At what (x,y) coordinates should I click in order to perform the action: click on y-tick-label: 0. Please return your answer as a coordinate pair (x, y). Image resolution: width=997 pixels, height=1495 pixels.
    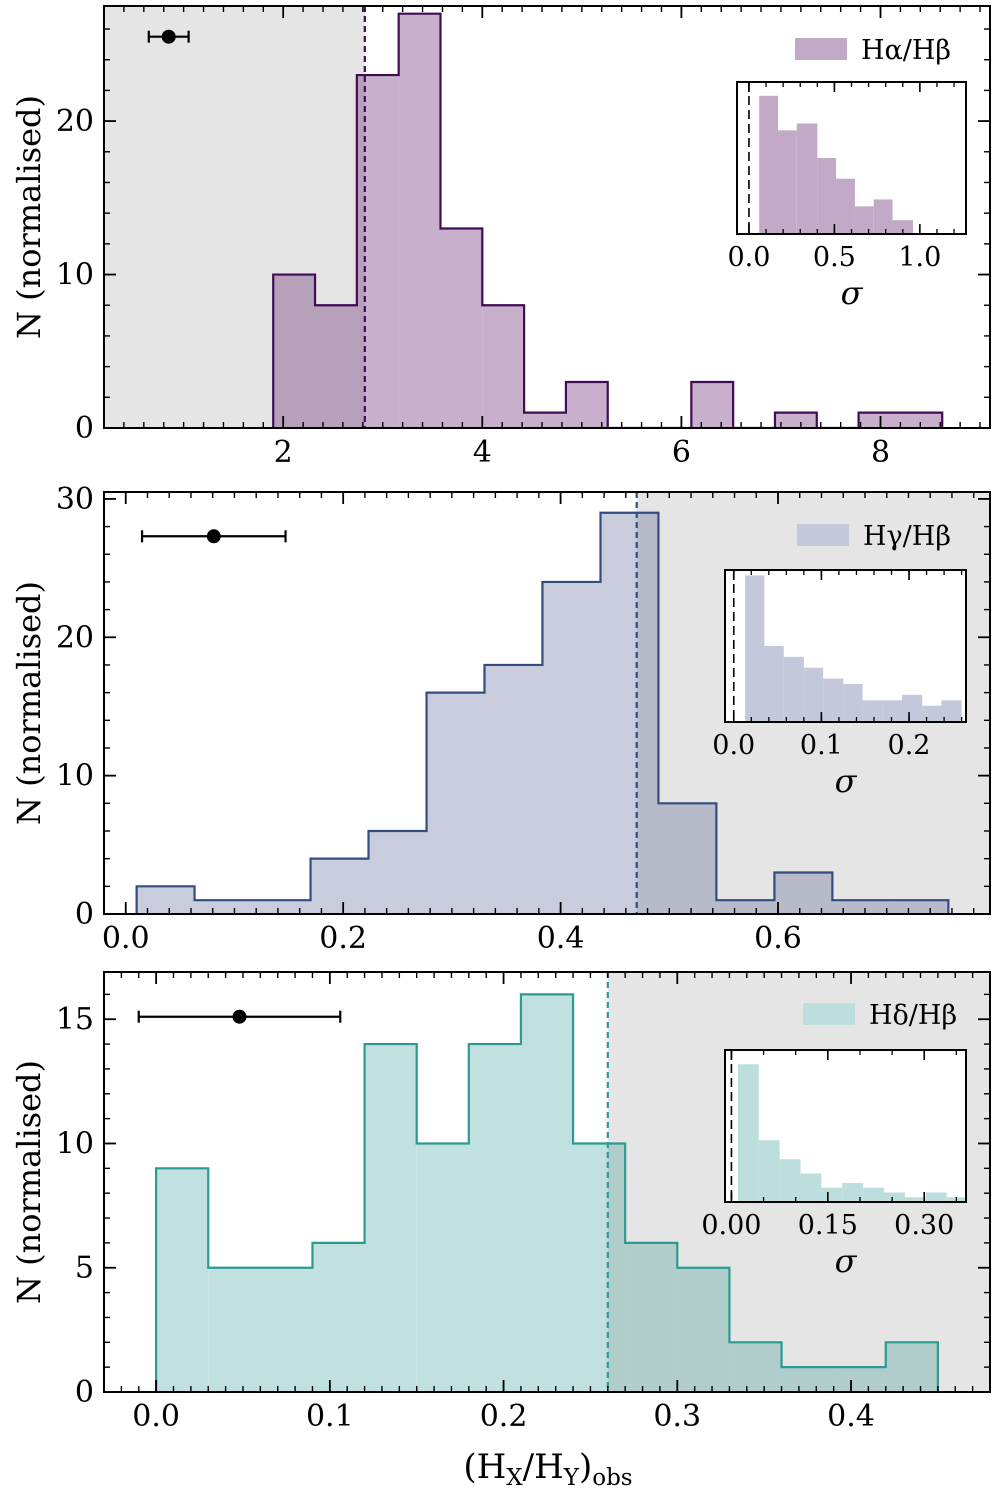
    Looking at the image, I should click on (84, 914).